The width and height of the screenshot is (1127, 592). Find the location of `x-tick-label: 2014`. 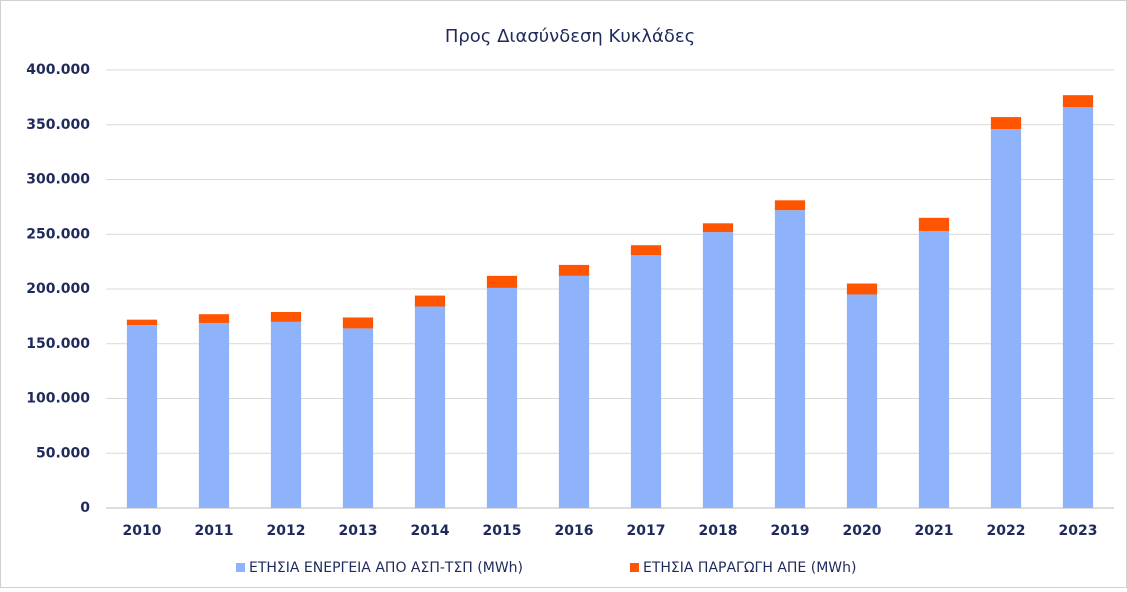

x-tick-label: 2014 is located at coordinates (430, 531).